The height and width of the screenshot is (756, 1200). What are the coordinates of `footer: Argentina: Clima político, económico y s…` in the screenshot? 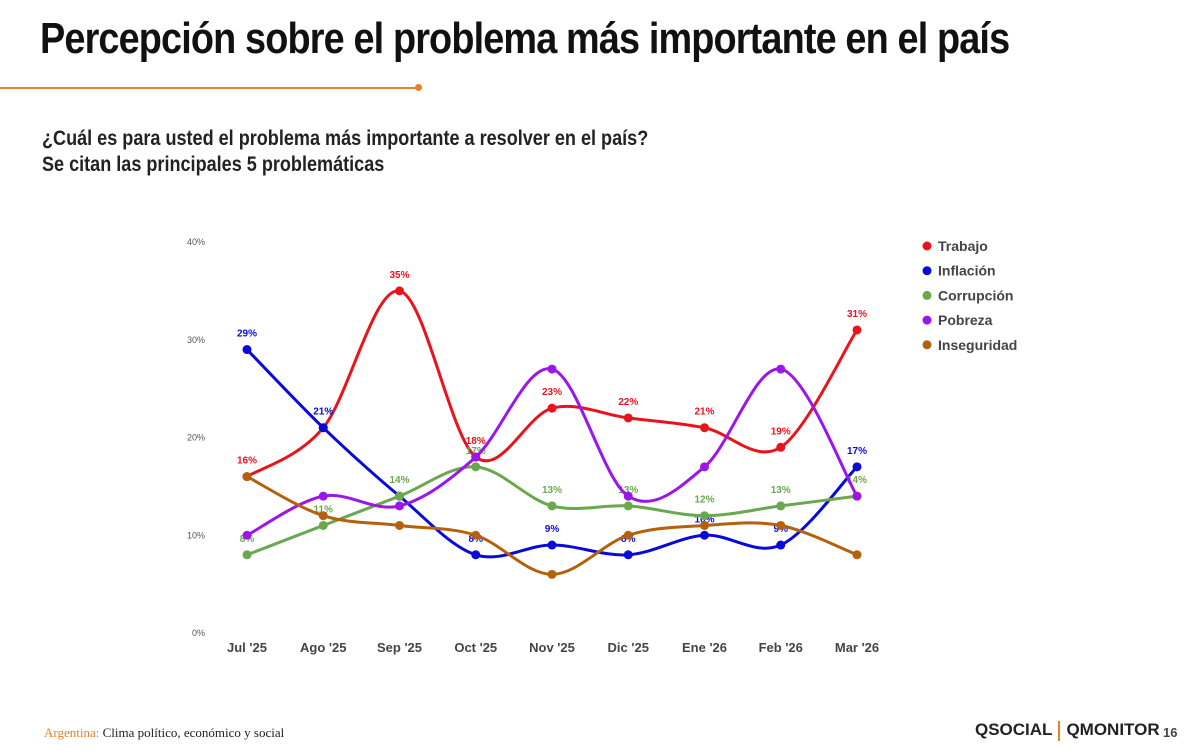 It's located at (164, 733).